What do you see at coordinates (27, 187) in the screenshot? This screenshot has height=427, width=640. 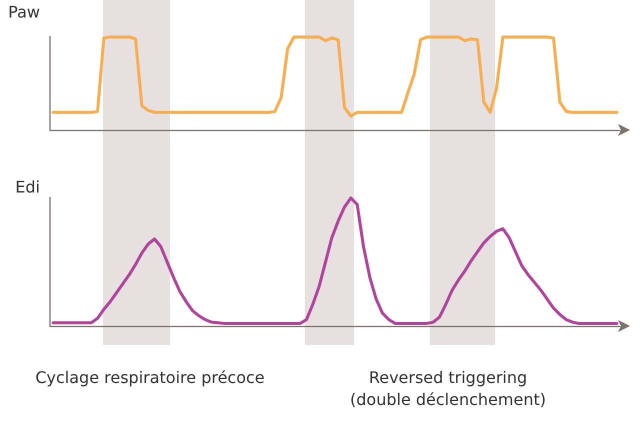 I see `y-axis-title: Edi` at bounding box center [27, 187].